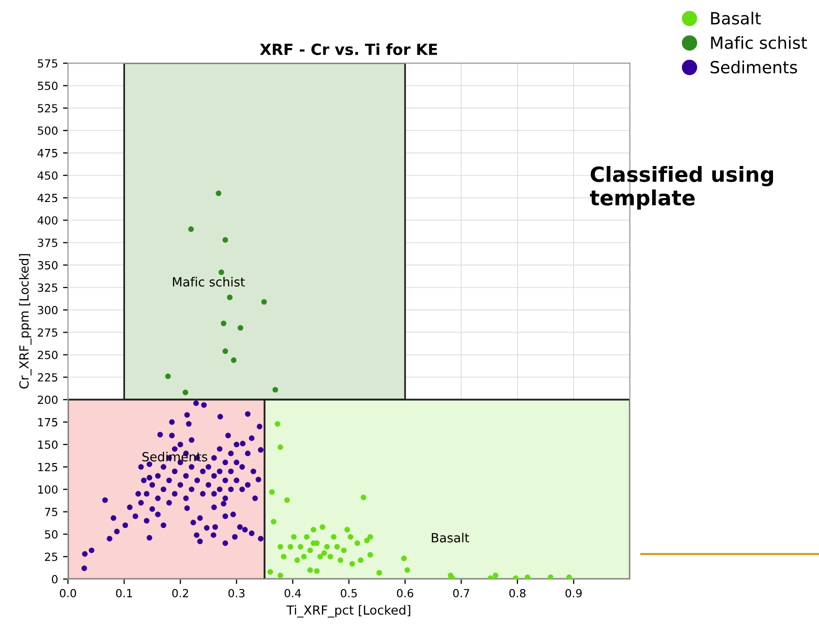 This screenshot has height=626, width=819. What do you see at coordinates (124, 593) in the screenshot?
I see `x-tick-label: 0.1` at bounding box center [124, 593].